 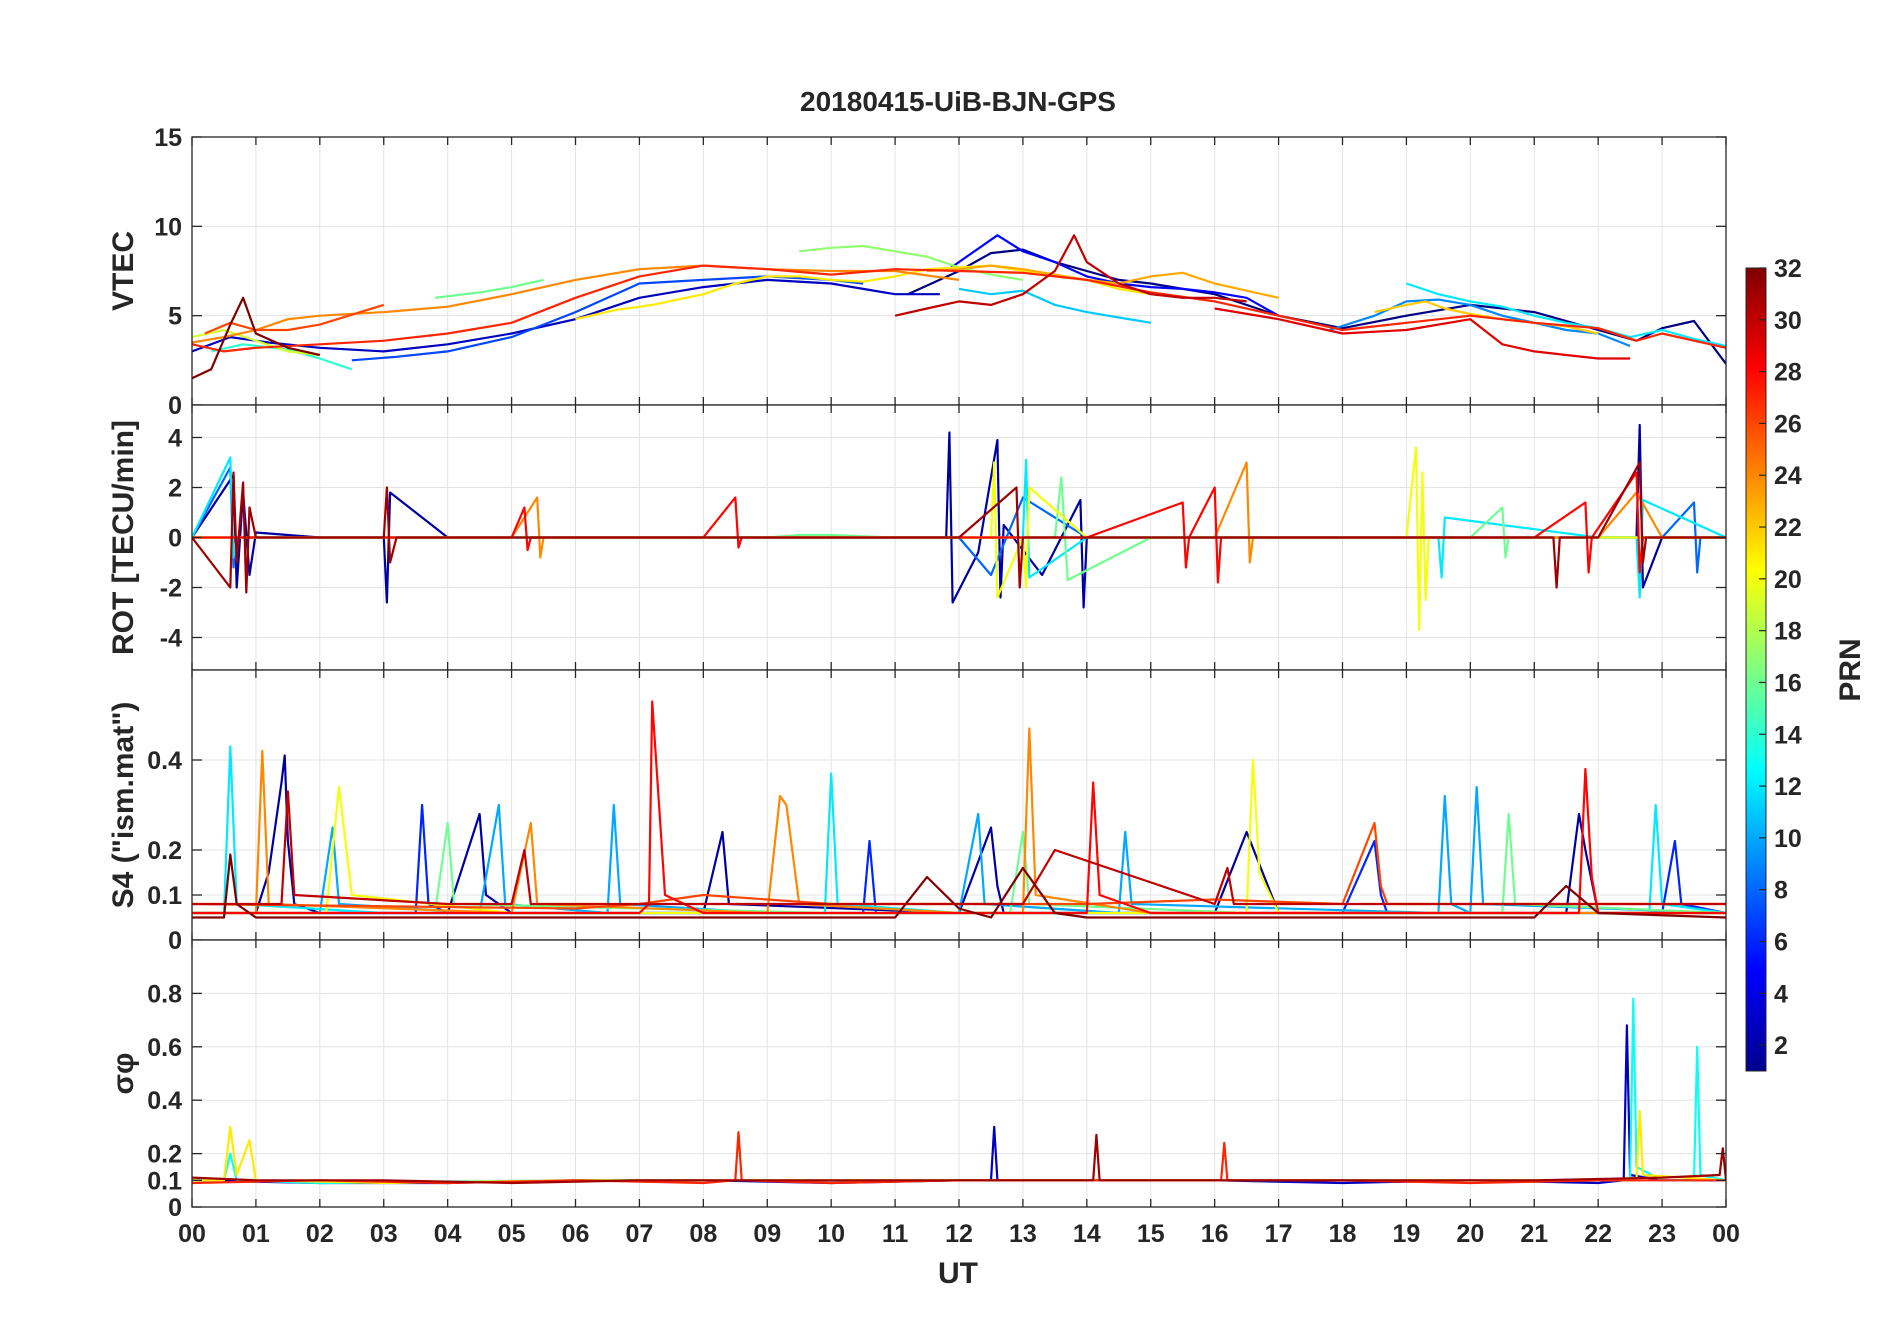 What do you see at coordinates (1407, 1234) in the screenshot?
I see `x-tick-label: 19` at bounding box center [1407, 1234].